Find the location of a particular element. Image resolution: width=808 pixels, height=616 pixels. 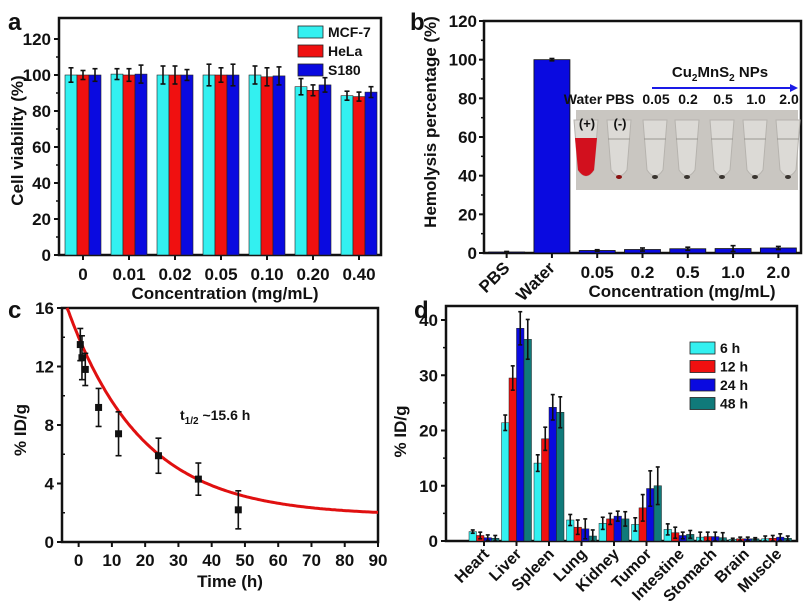

x-tick-label: 2.0 is located at coordinates (779, 272).